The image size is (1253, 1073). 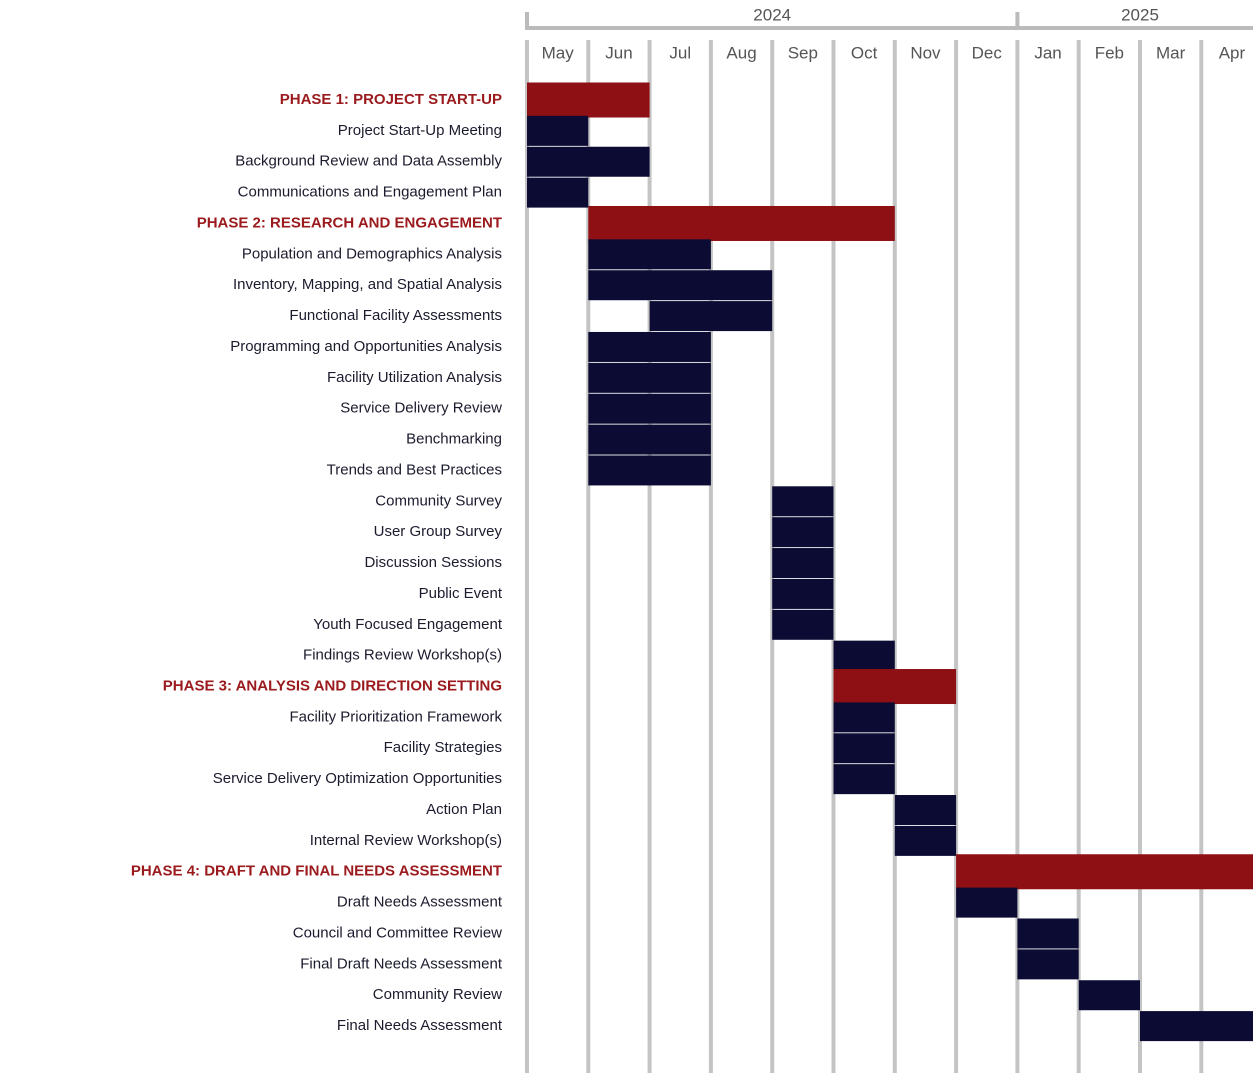 I want to click on task-label: Community Survey, so click(x=438, y=500).